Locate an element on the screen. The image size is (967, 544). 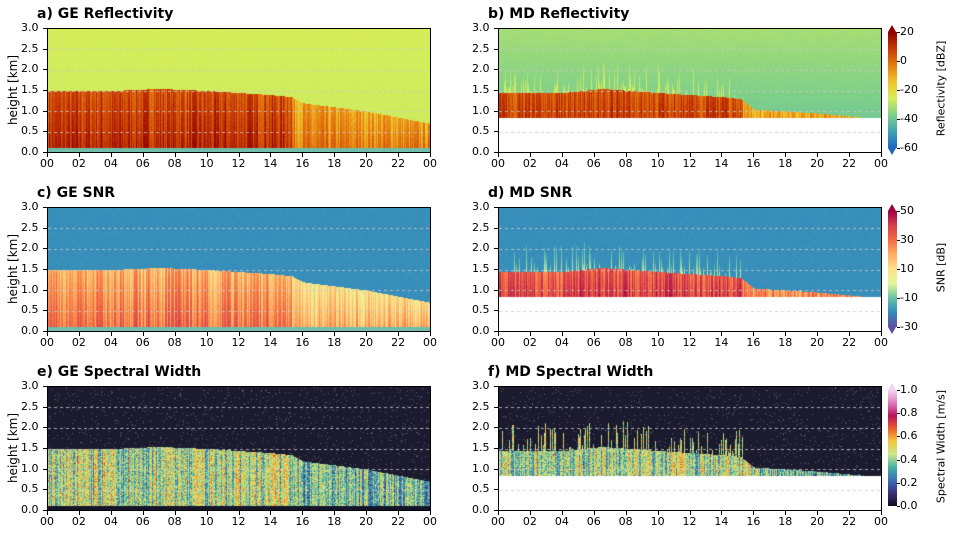
x-tick-label: 20 is located at coordinates (366, 521).